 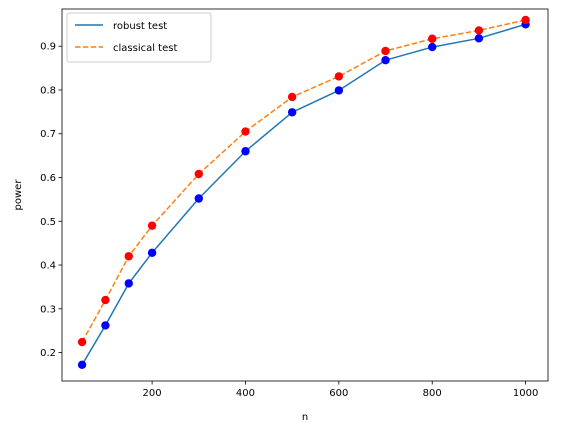 What do you see at coordinates (145, 48) in the screenshot?
I see `legend-label-classical-test: classical test` at bounding box center [145, 48].